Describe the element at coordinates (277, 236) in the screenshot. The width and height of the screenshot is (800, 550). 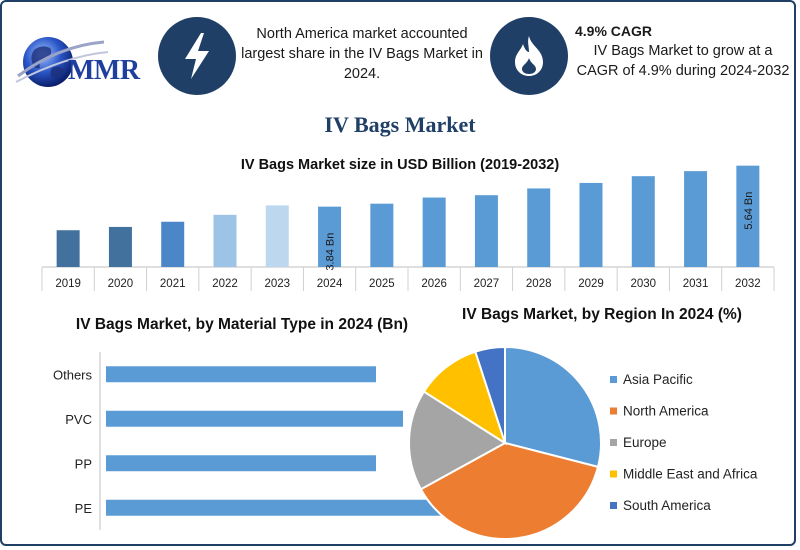
I see `bar-2023` at that location.